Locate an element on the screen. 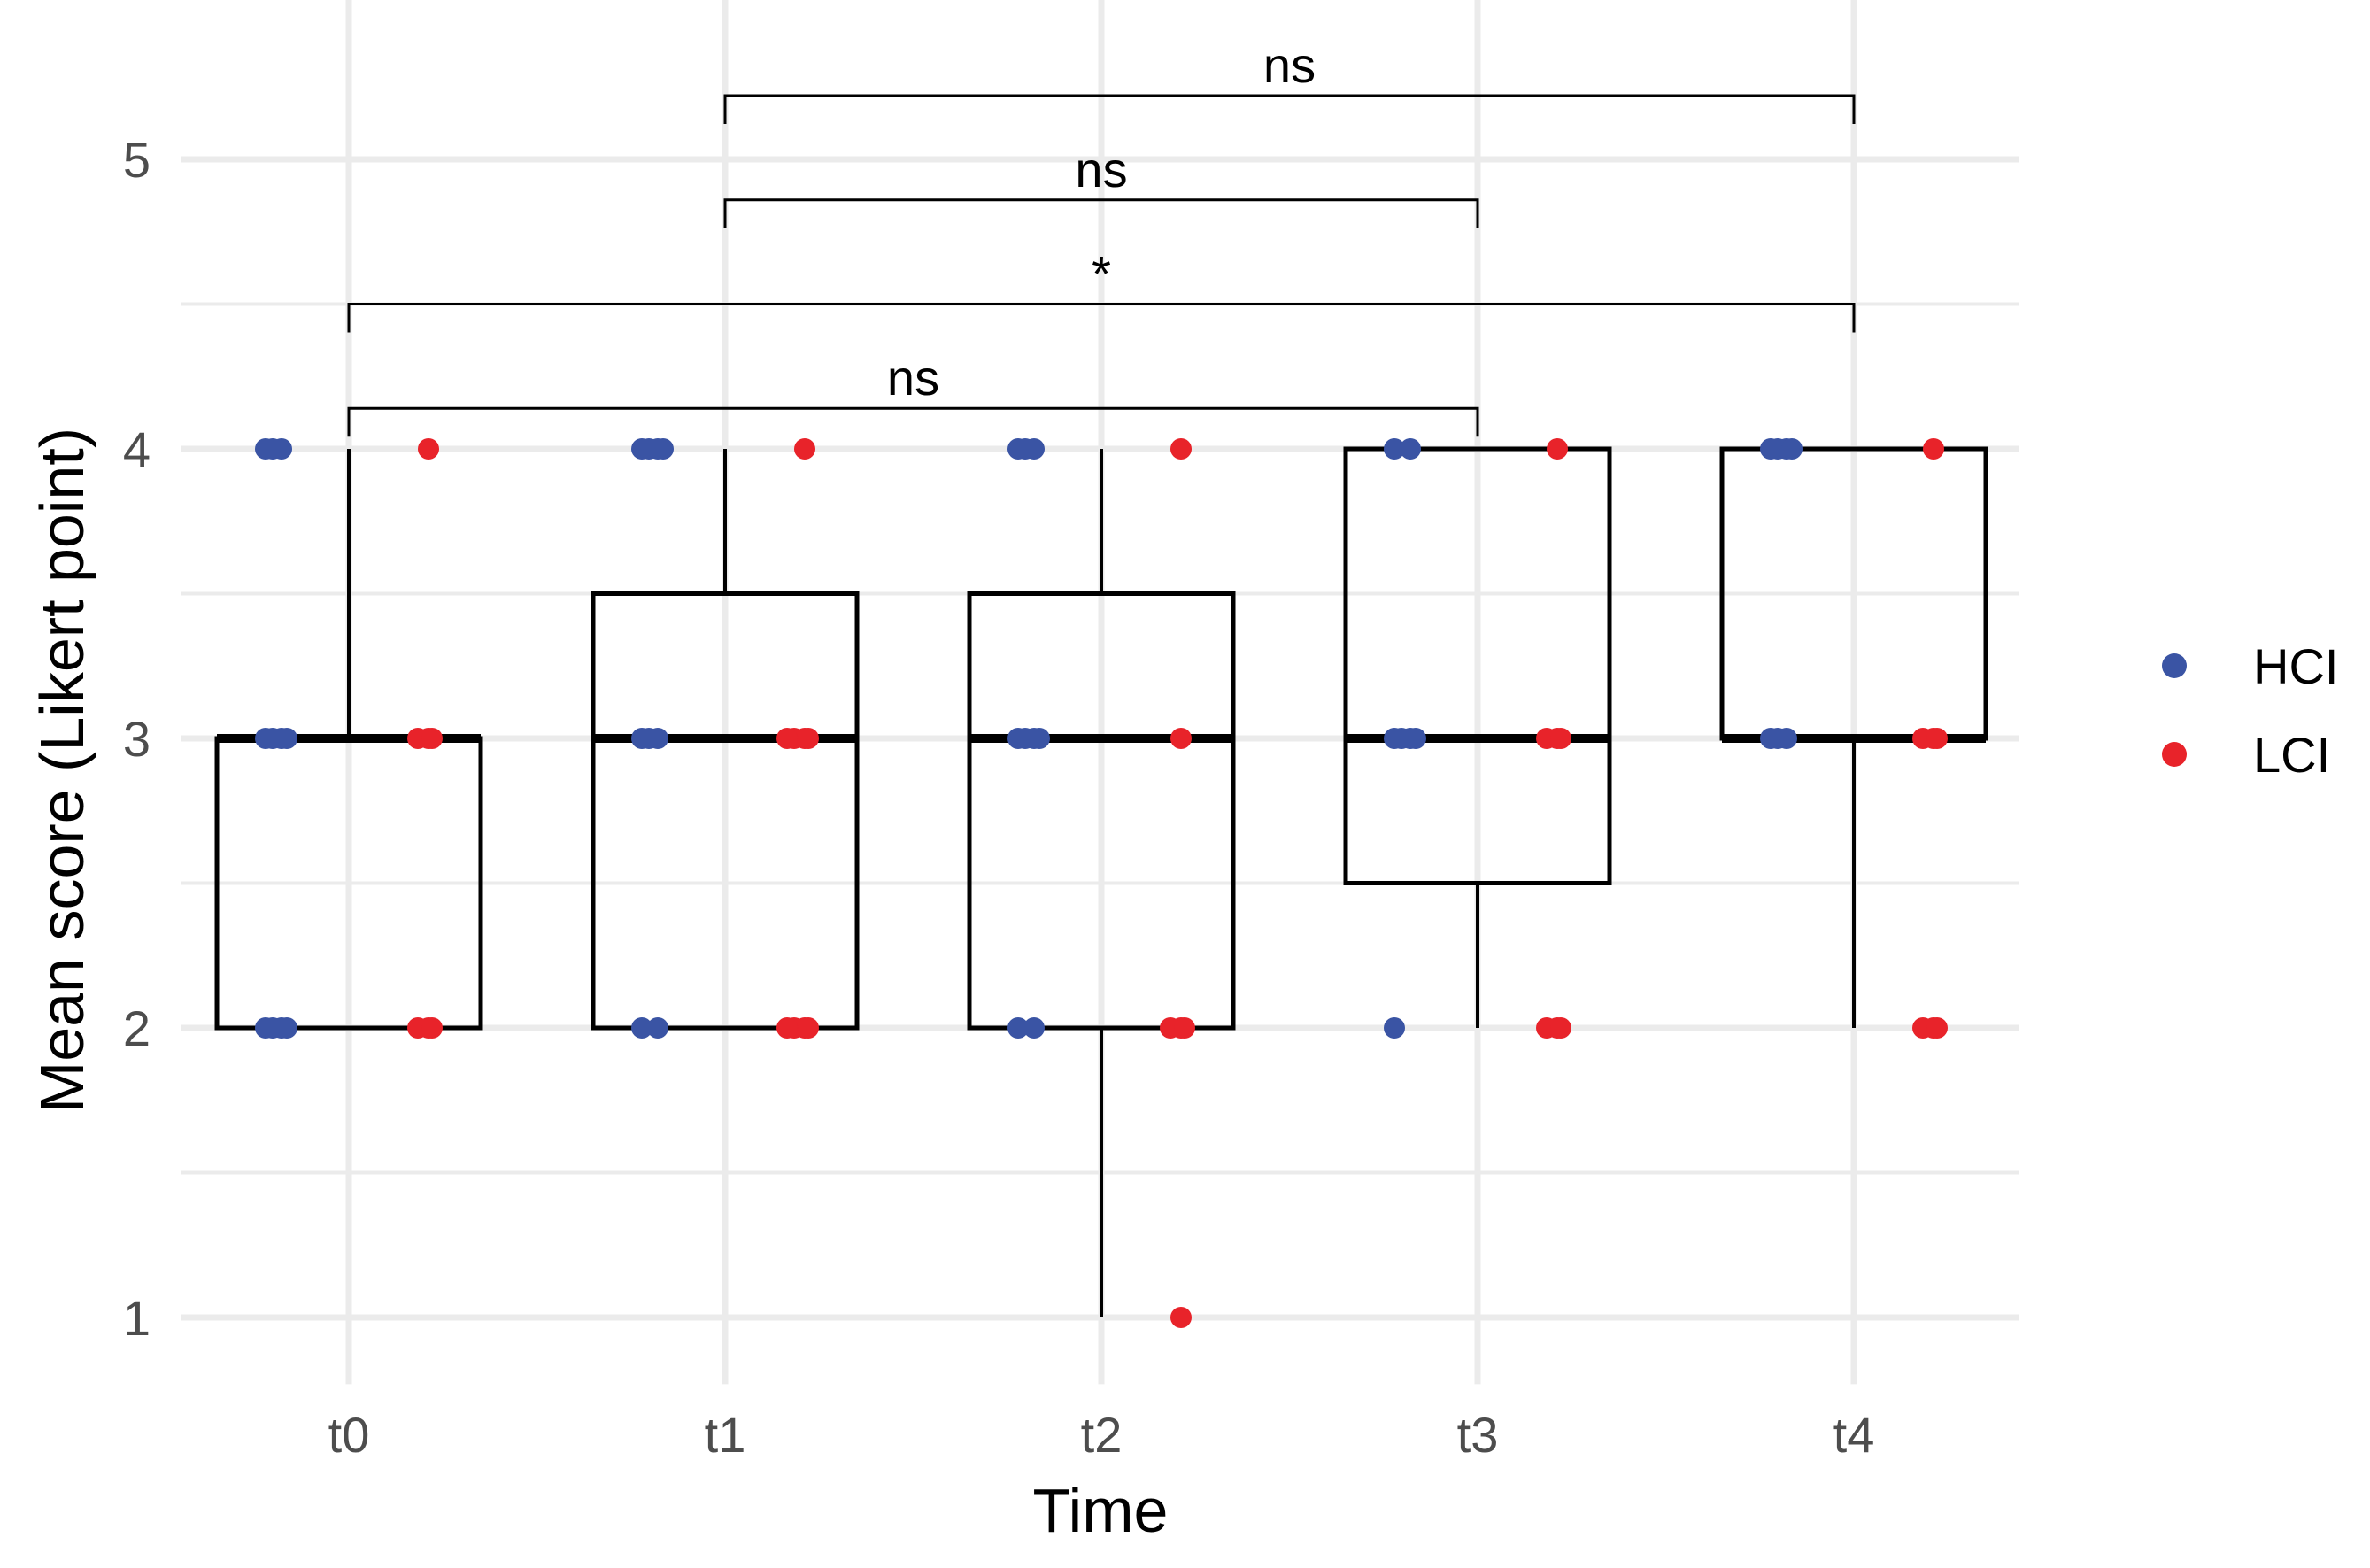 This screenshot has width=2370, height=1568. x-axis-title: Time is located at coordinates (1101, 1510).